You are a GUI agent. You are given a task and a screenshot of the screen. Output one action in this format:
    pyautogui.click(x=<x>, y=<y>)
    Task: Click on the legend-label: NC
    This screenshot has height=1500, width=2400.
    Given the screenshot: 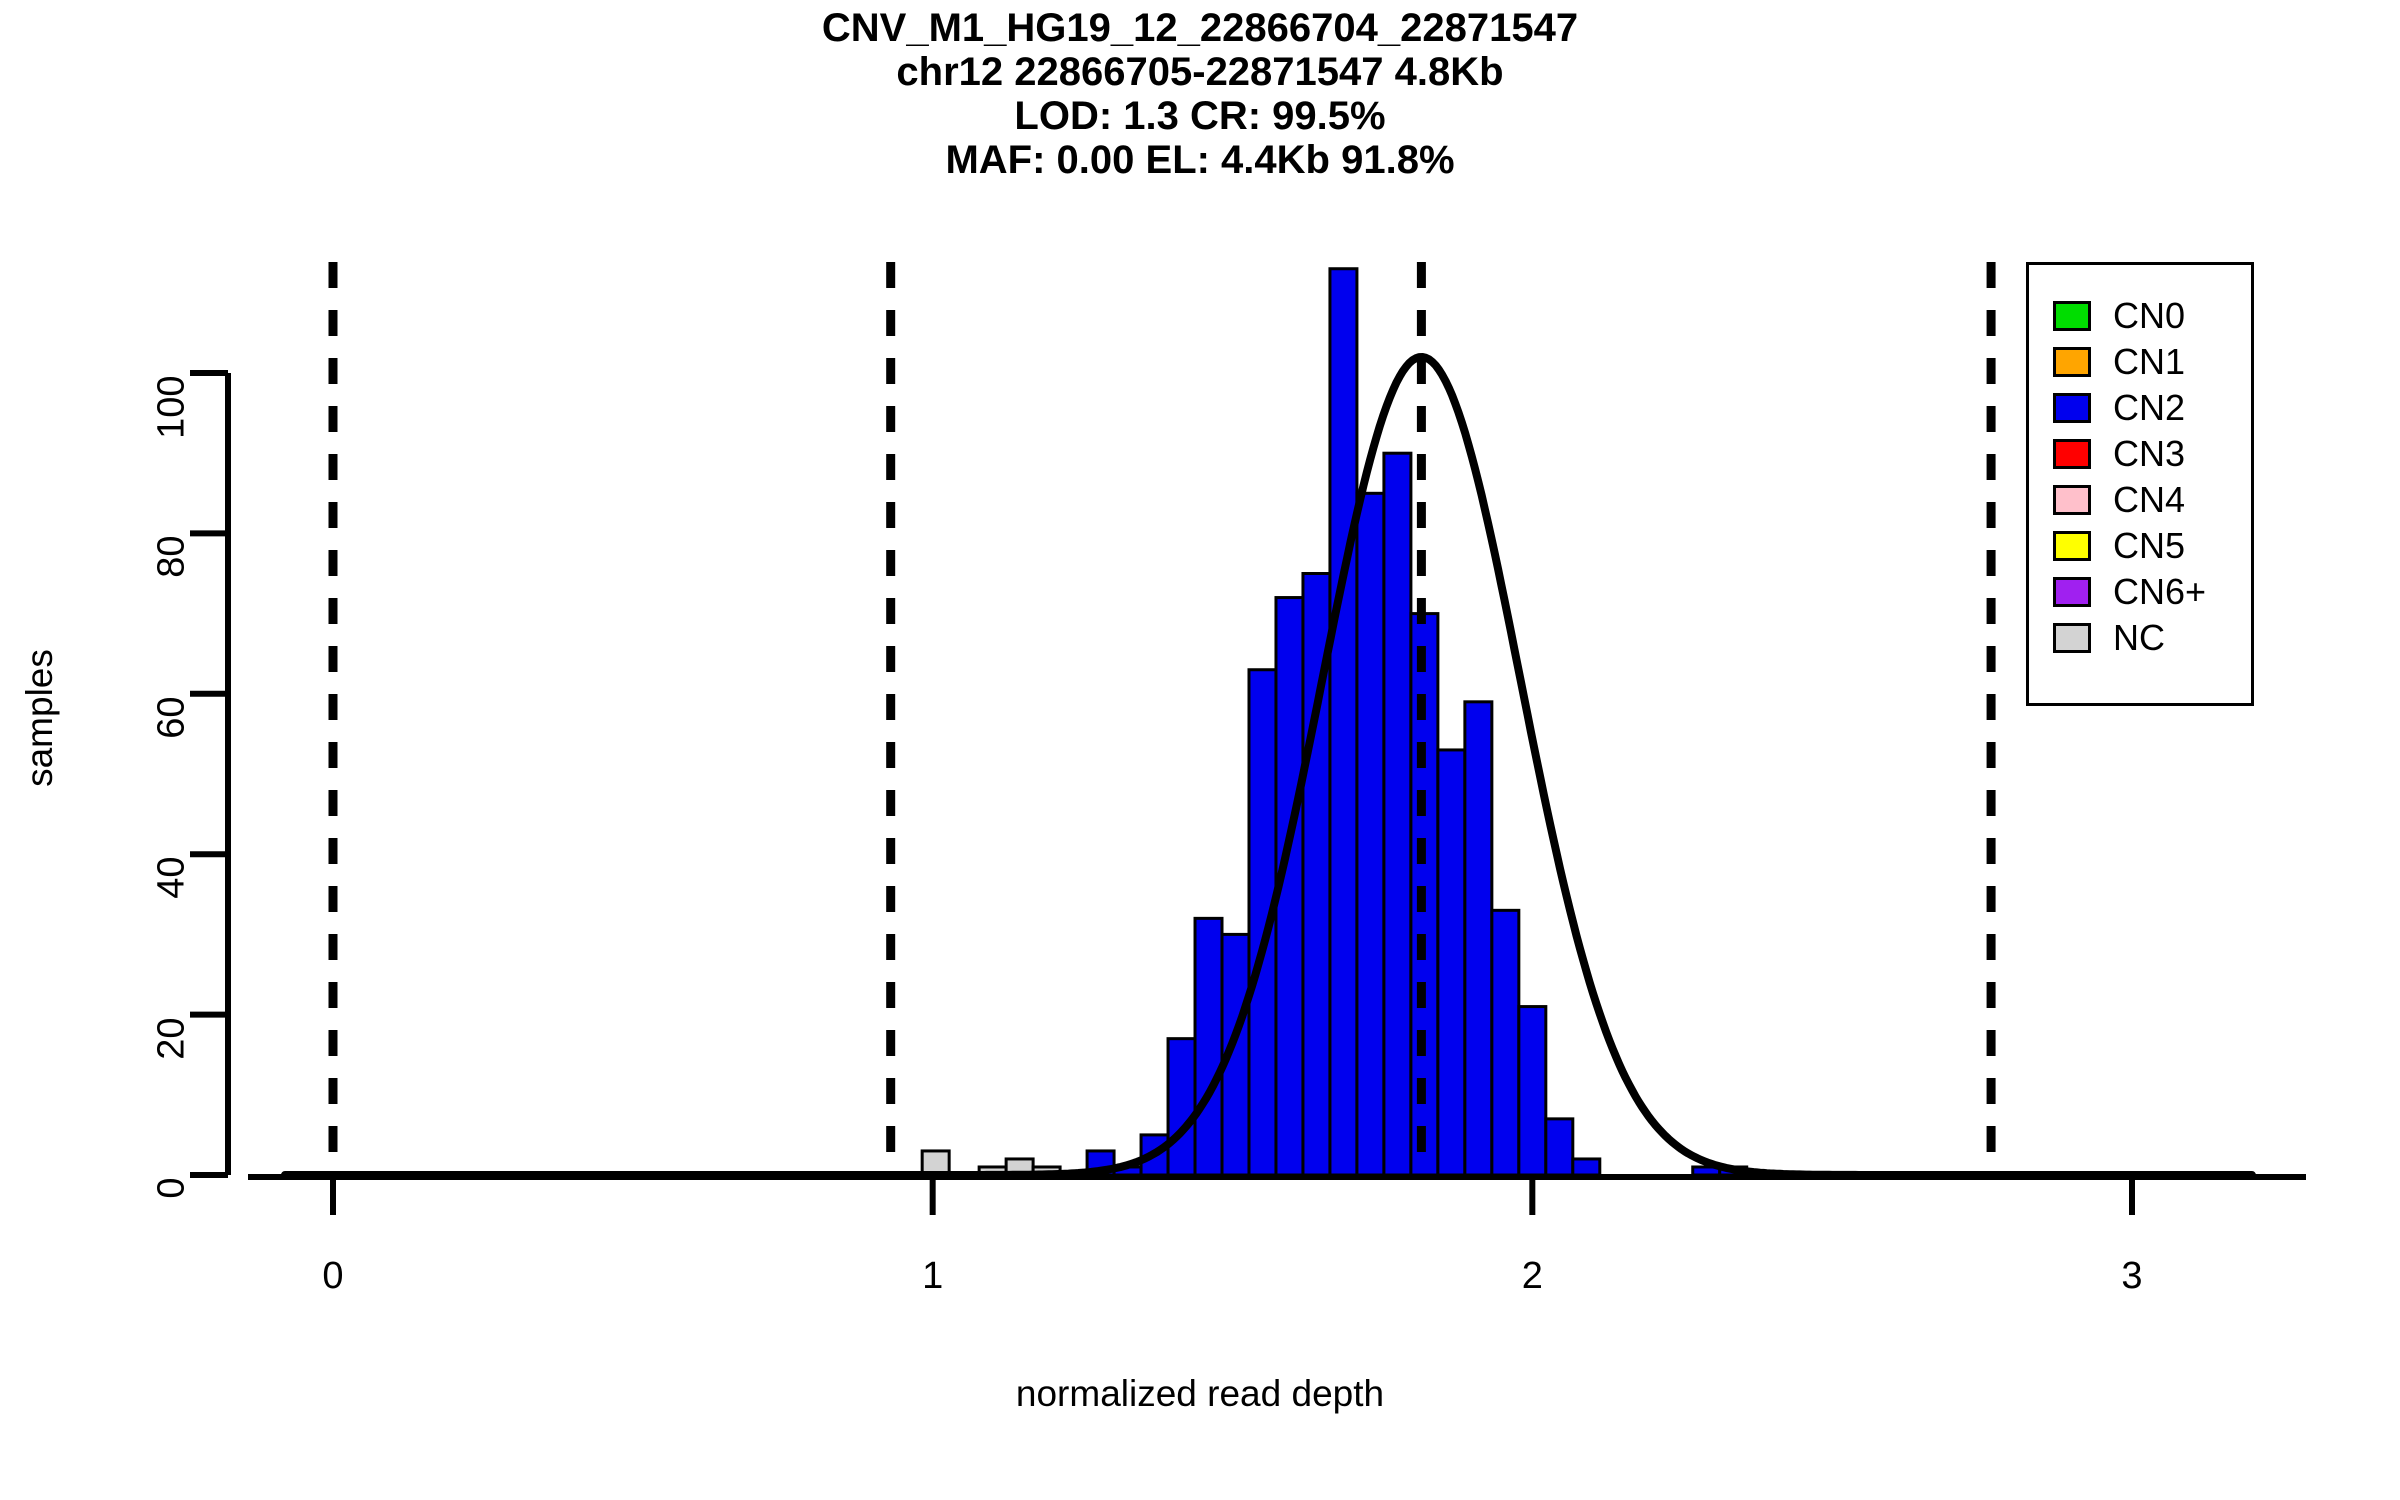 What is the action you would take?
    pyautogui.click(x=2139, y=637)
    